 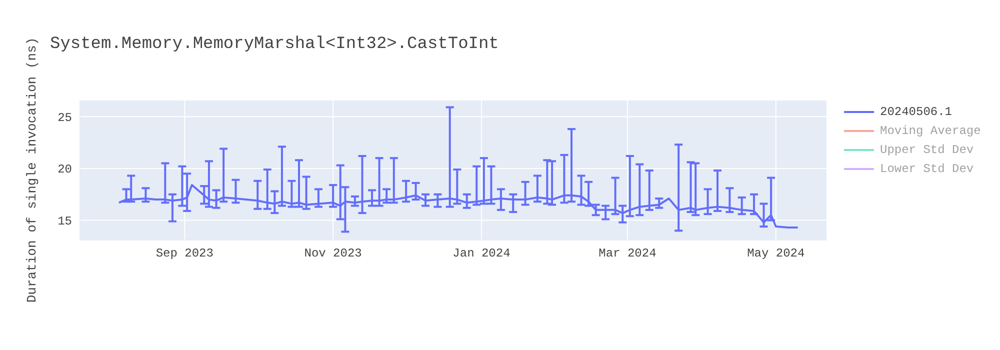 I want to click on chart-title: System.Memory.MemoryMarshal<Int32>.CastToInt, so click(x=274, y=44).